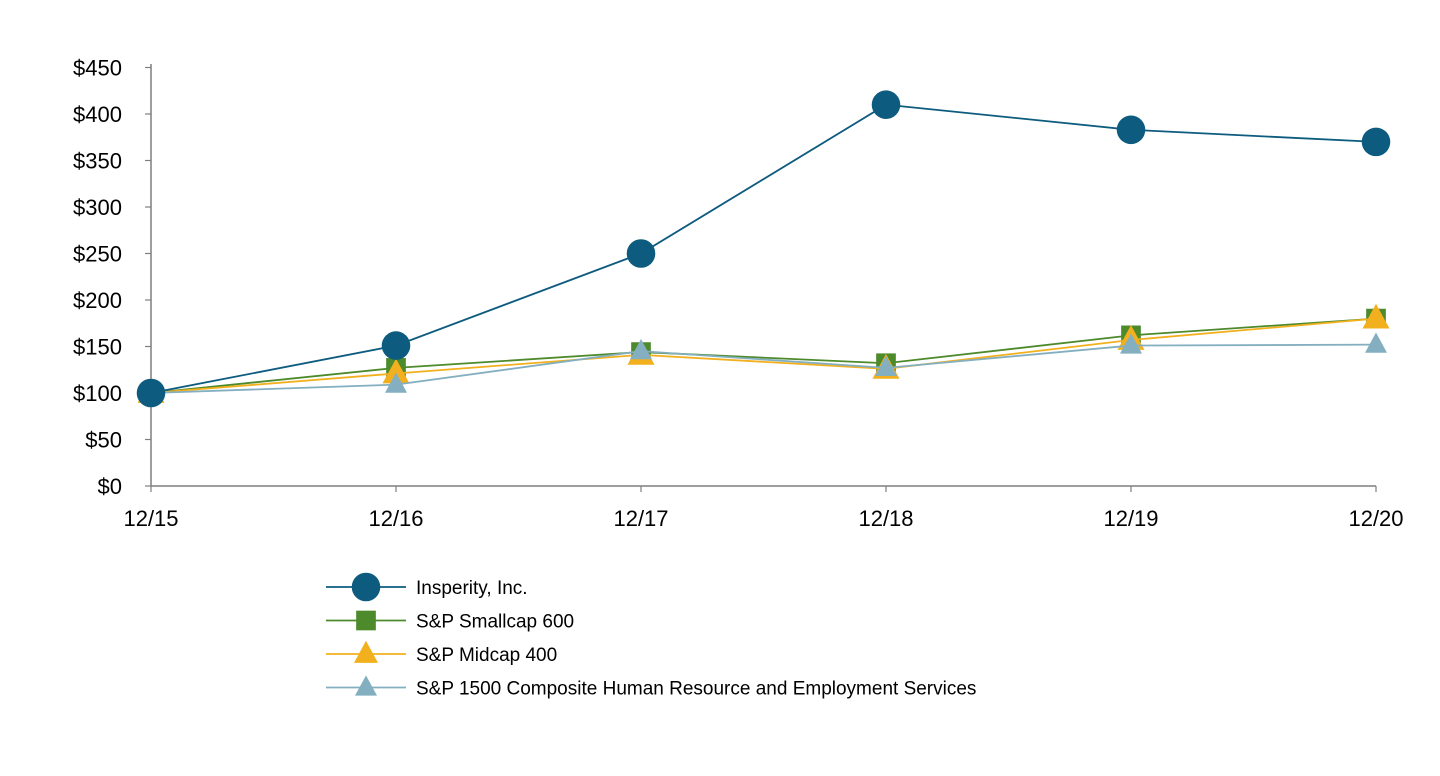 The width and height of the screenshot is (1440, 776). Describe the element at coordinates (472, 588) in the screenshot. I see `legend-label: Insperity, Inc.` at that location.